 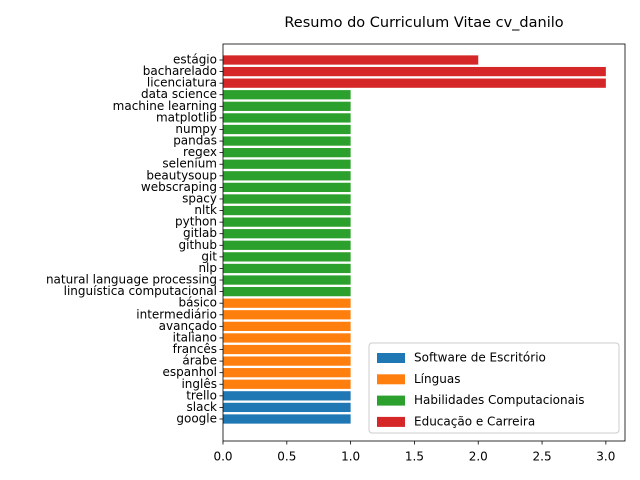 I want to click on legend-label: Educação e Carreira, so click(x=474, y=421).